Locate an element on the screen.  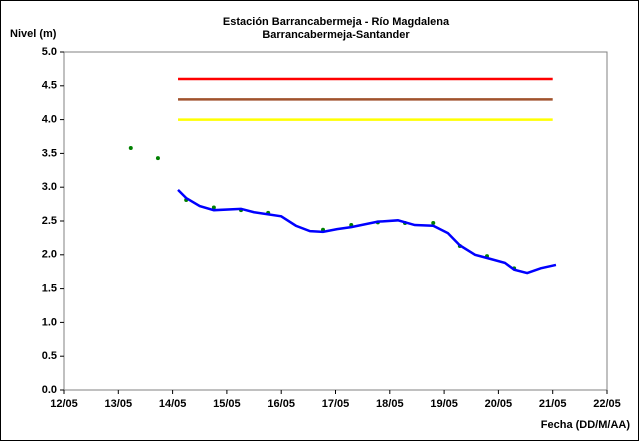
y-tick-label: 3.5 is located at coordinates (49, 153).